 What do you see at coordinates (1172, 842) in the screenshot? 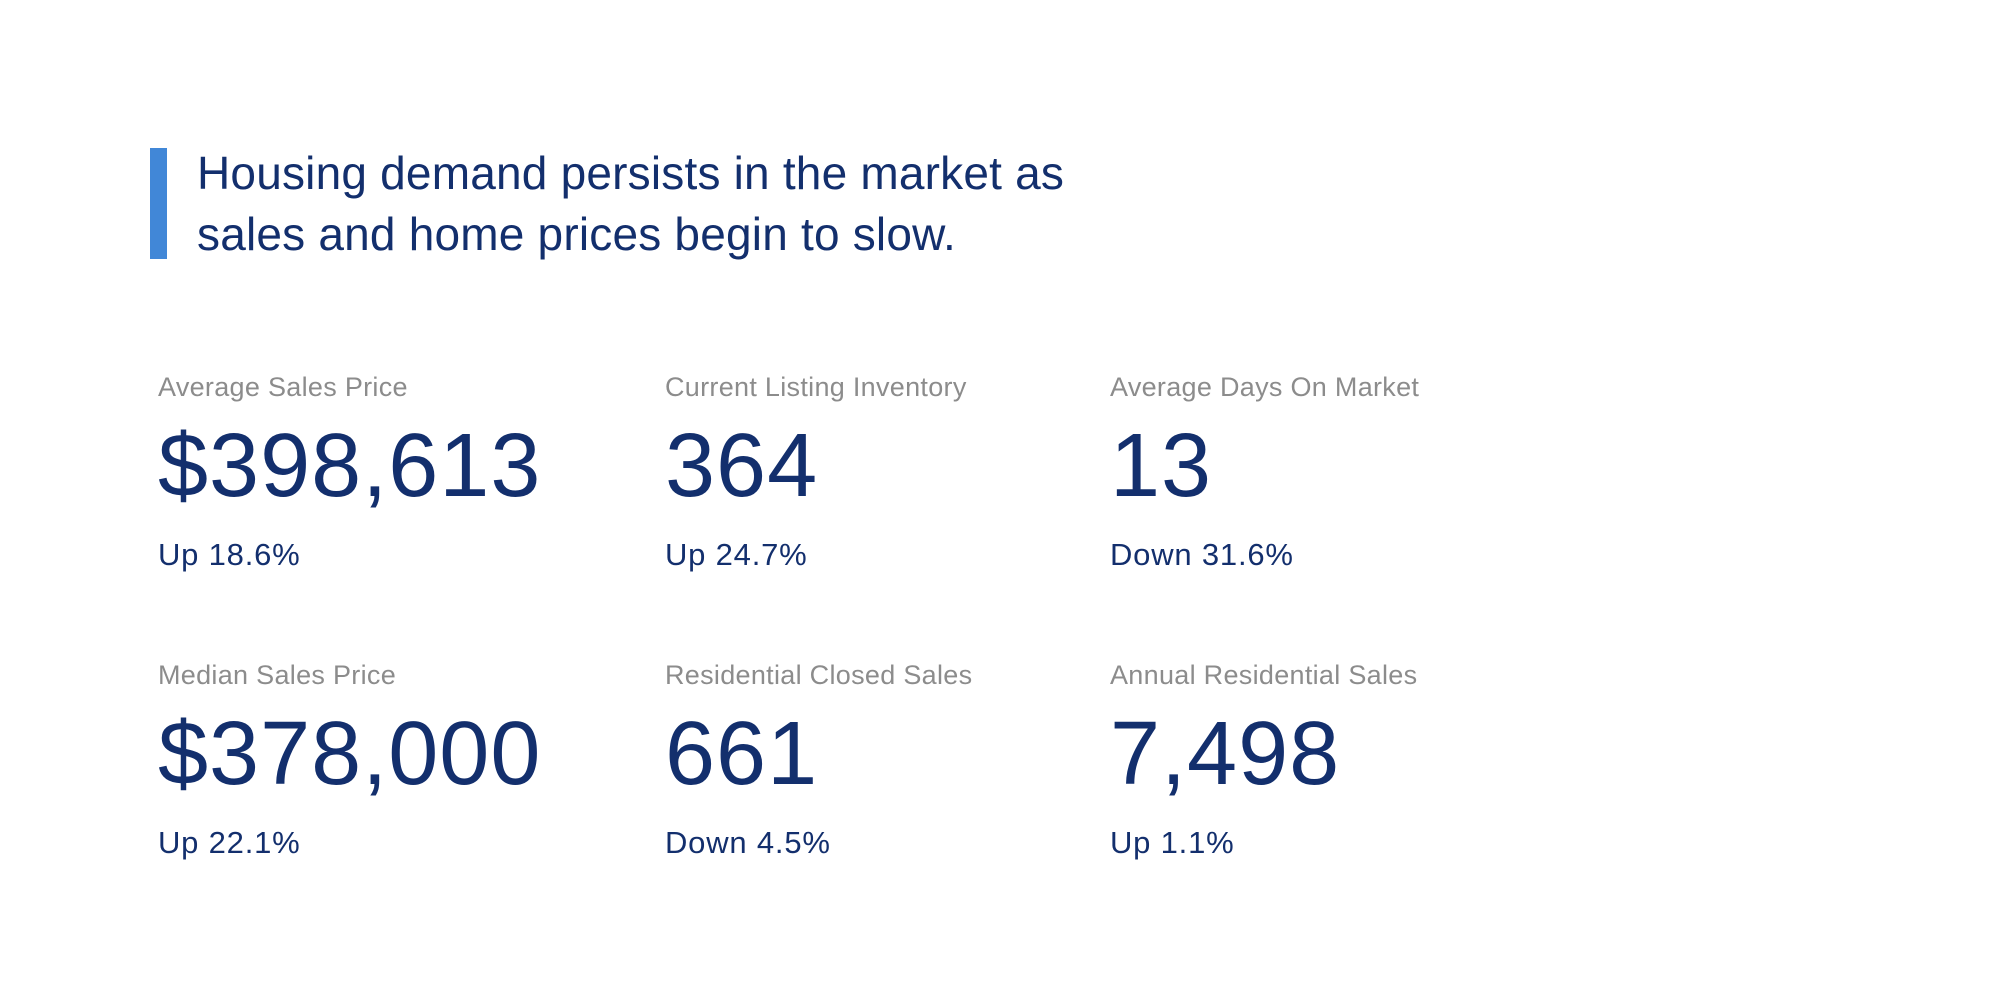
I see `stat-change: Up 1.1%` at bounding box center [1172, 842].